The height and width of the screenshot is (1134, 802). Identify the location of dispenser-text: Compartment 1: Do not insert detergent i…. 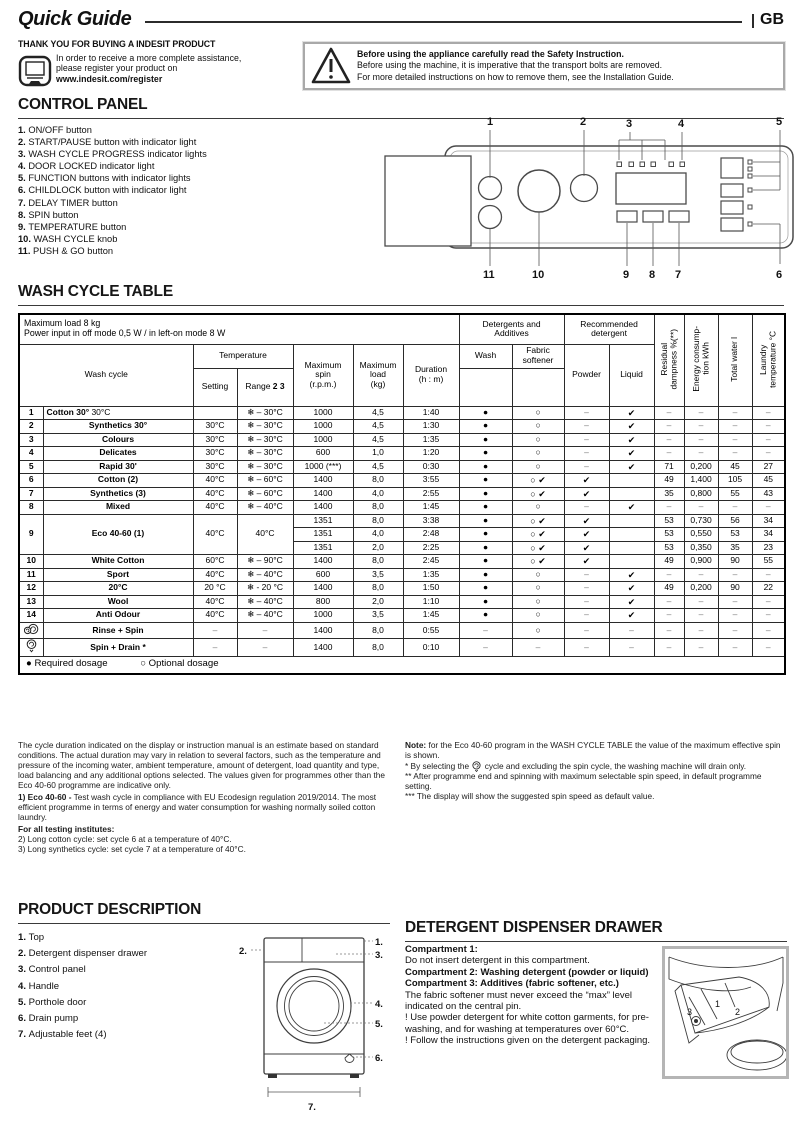
(533, 995).